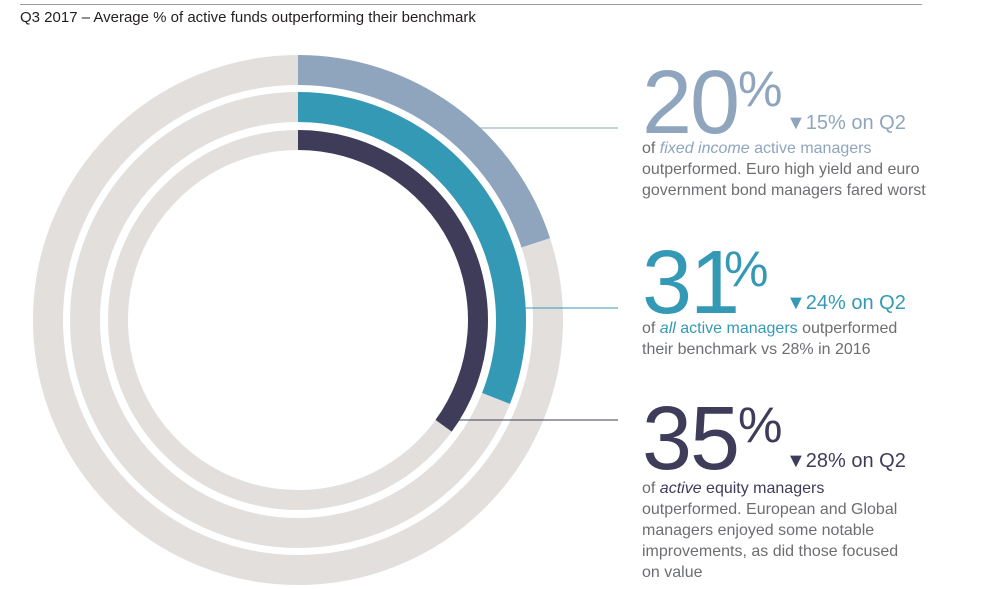 The image size is (999, 589). What do you see at coordinates (763, 488) in the screenshot?
I see `desc-highlight: equity managers` at bounding box center [763, 488].